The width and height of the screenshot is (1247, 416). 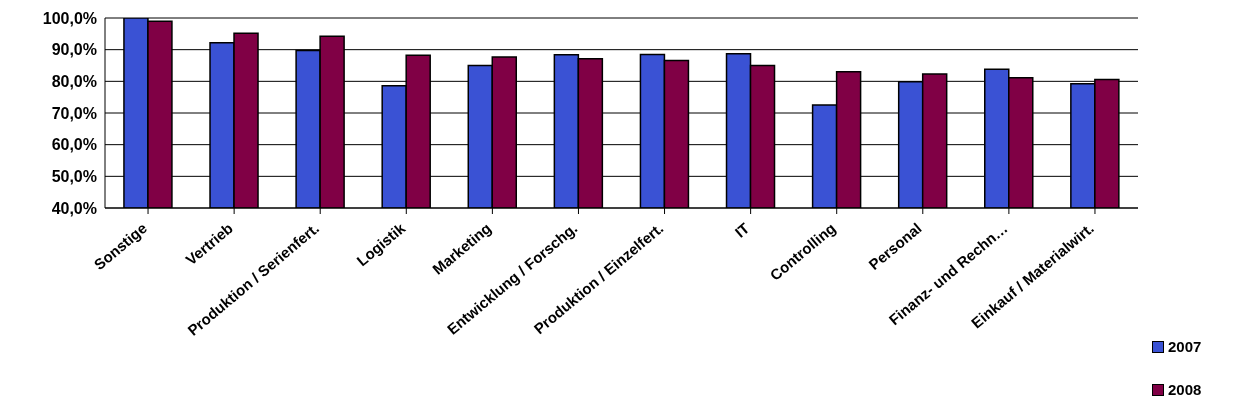 I want to click on y-tick-label: 60,0%, so click(x=74, y=145).